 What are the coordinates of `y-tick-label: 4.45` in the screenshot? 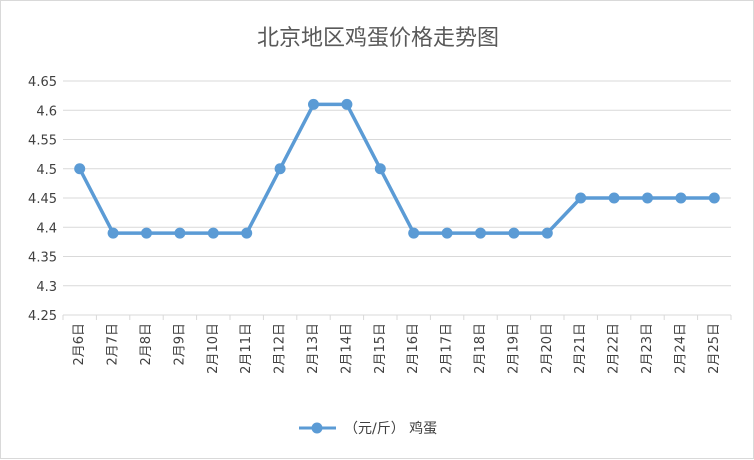 It's located at (42, 199).